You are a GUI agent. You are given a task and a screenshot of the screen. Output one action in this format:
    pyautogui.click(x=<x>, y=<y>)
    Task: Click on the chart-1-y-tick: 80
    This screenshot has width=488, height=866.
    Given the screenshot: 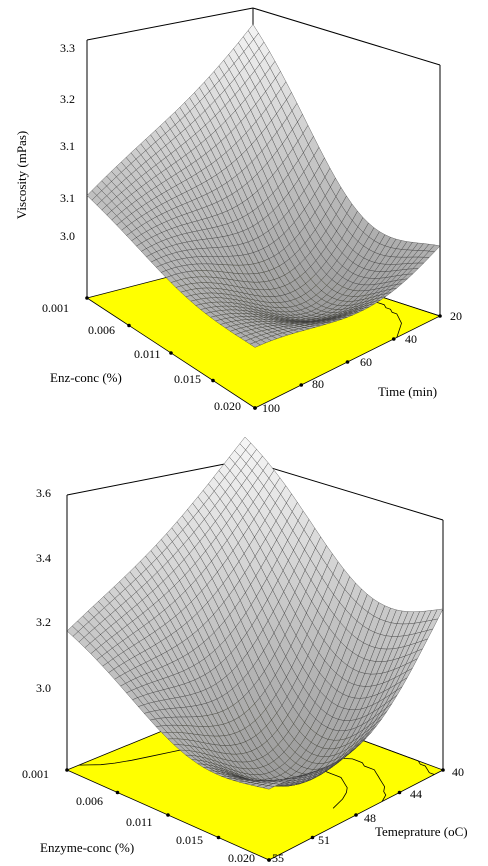 What is the action you would take?
    pyautogui.click(x=318, y=384)
    